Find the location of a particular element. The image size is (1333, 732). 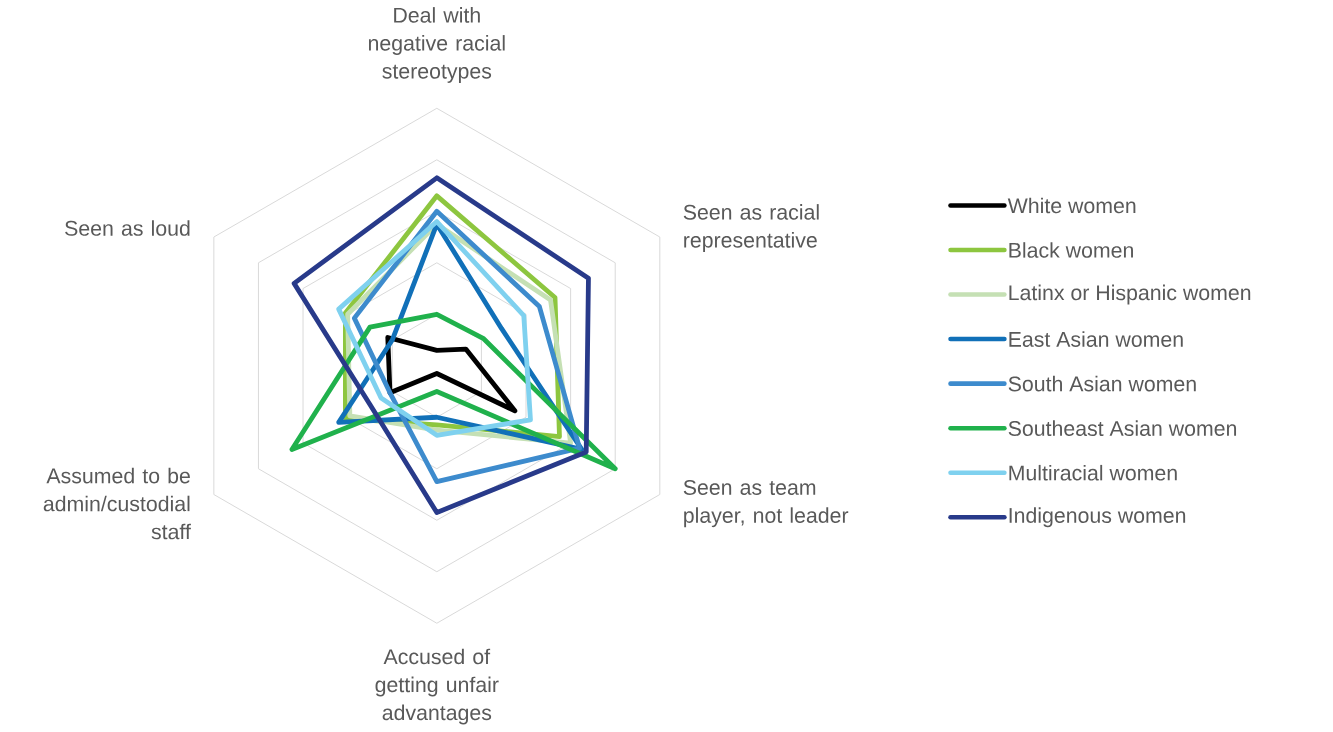

spoke-label: Accused of getting unfair advantages is located at coordinates (437, 686).